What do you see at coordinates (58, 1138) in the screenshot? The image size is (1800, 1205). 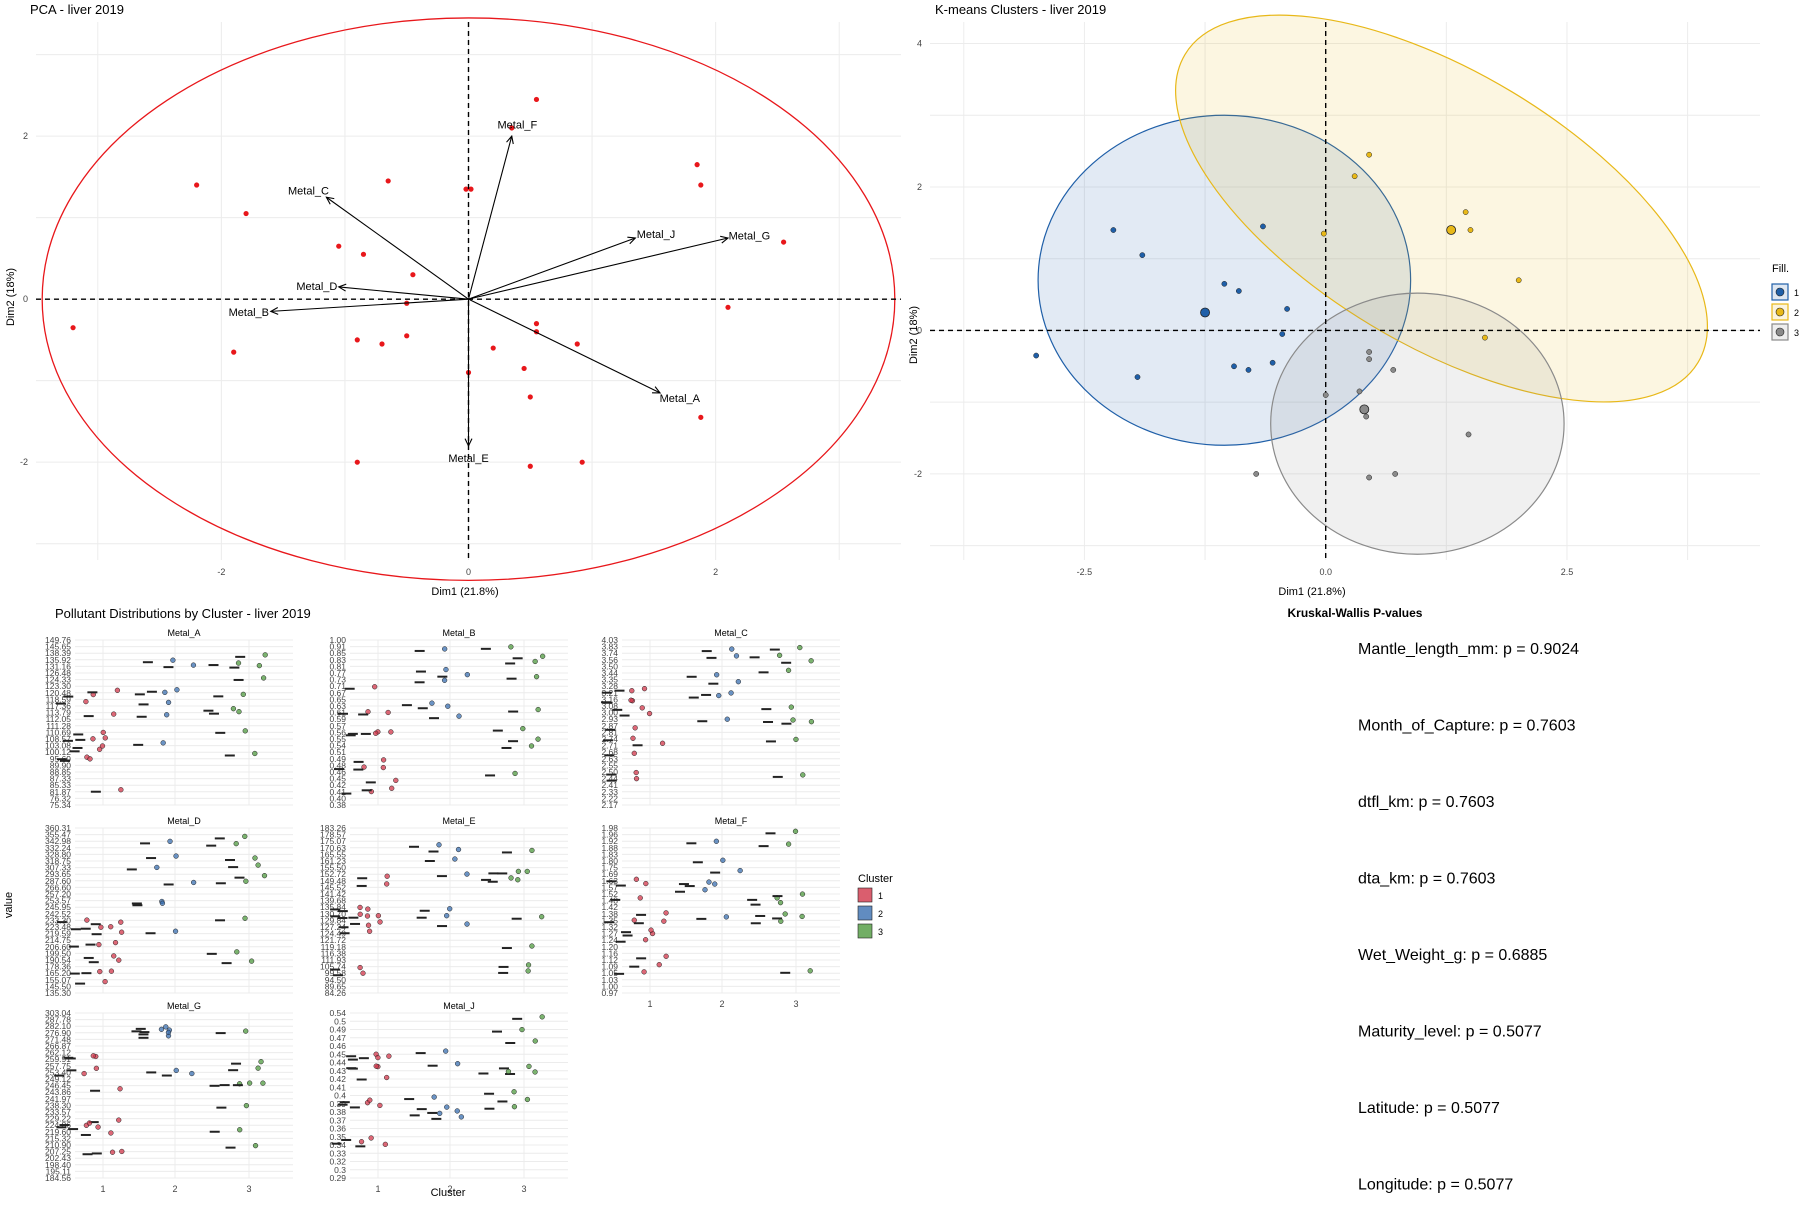 I see `facet-y-tick-label: 215.32` at bounding box center [58, 1138].